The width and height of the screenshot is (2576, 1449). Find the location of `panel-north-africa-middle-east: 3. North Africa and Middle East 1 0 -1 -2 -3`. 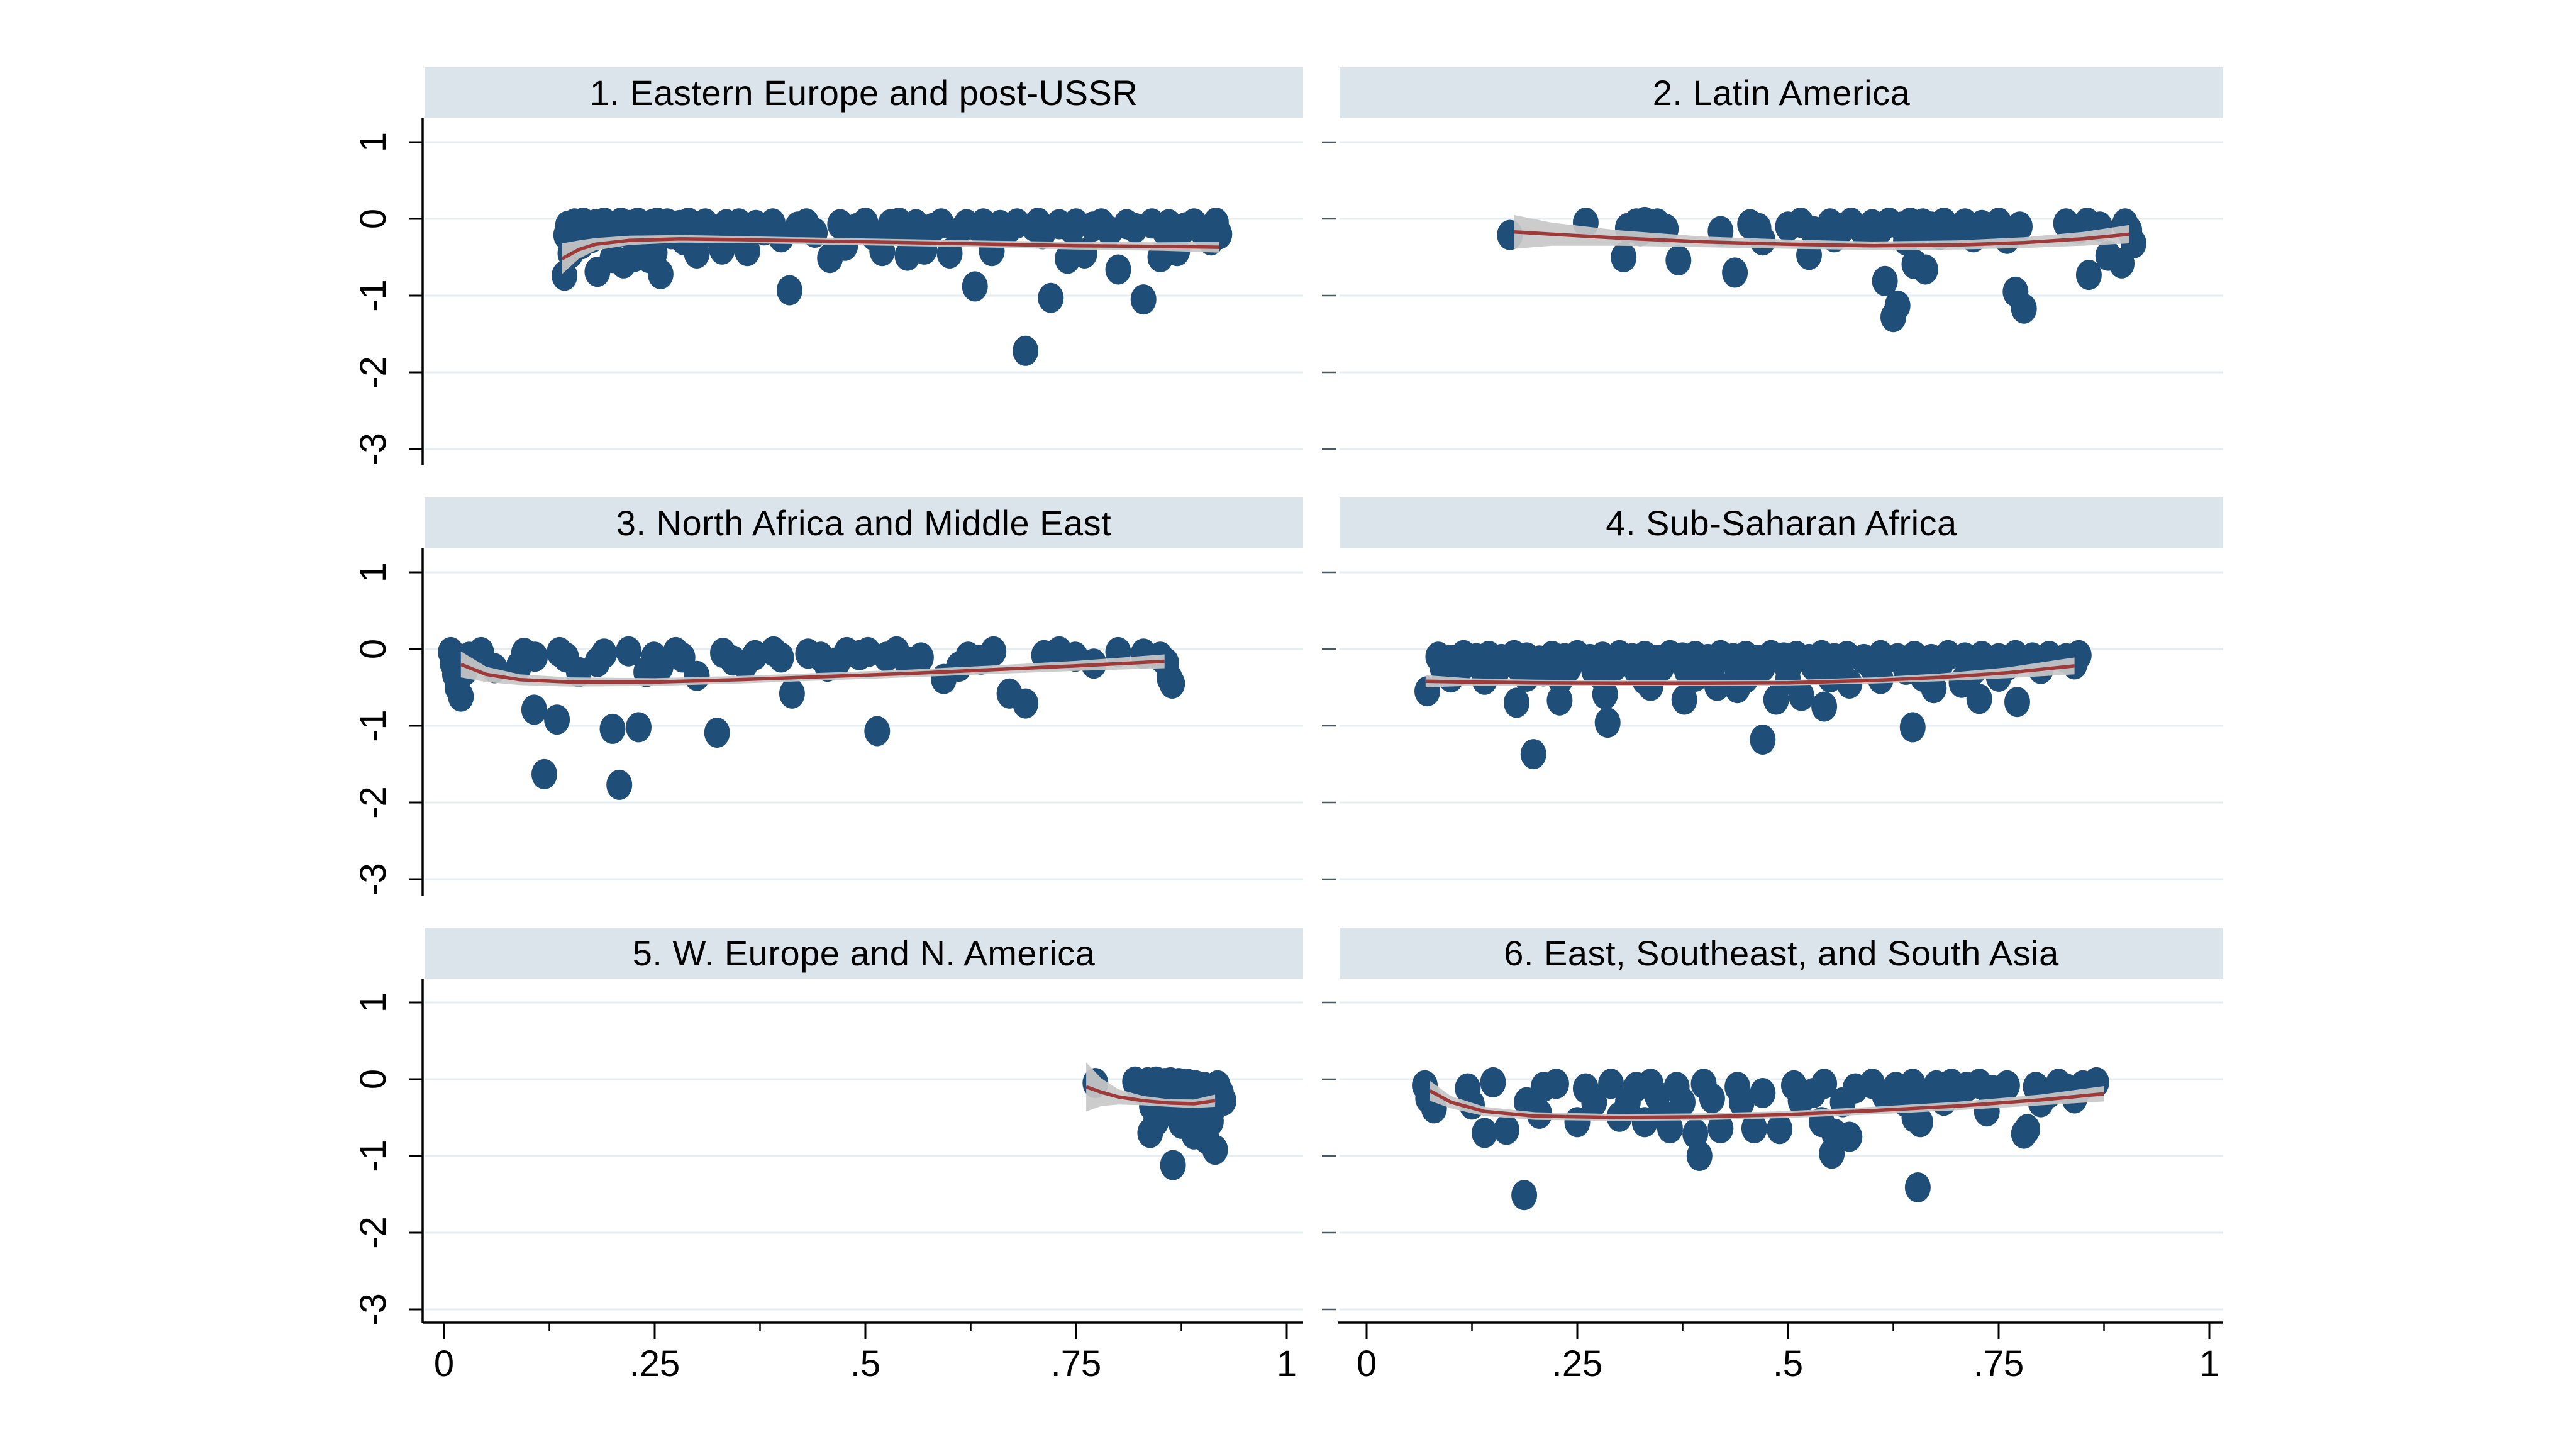

panel-north-africa-middle-east: 3. North Africa and Middle East 1 0 -1 -2 -3 is located at coordinates (828, 696).